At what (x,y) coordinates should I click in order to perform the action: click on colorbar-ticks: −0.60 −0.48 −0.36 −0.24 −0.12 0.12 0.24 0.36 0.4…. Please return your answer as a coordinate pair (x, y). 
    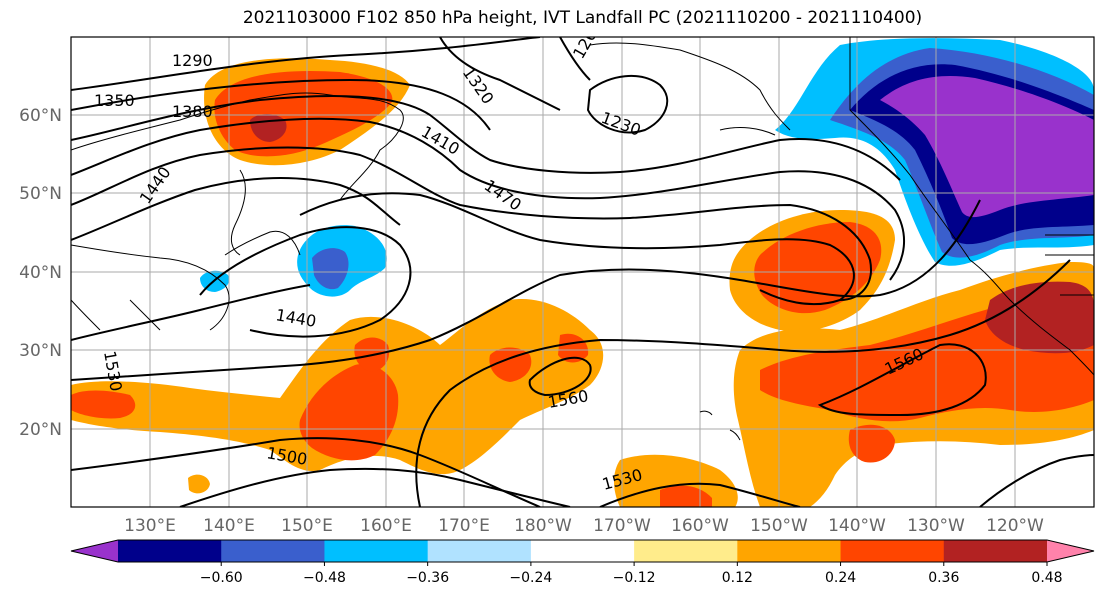
    Looking at the image, I should click on (631, 574).